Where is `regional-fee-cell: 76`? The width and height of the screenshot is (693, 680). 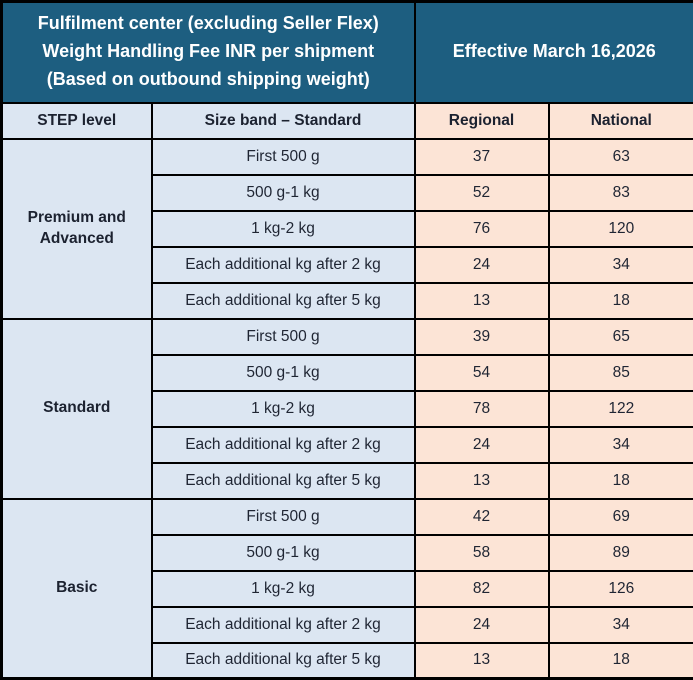 regional-fee-cell: 76 is located at coordinates (482, 229).